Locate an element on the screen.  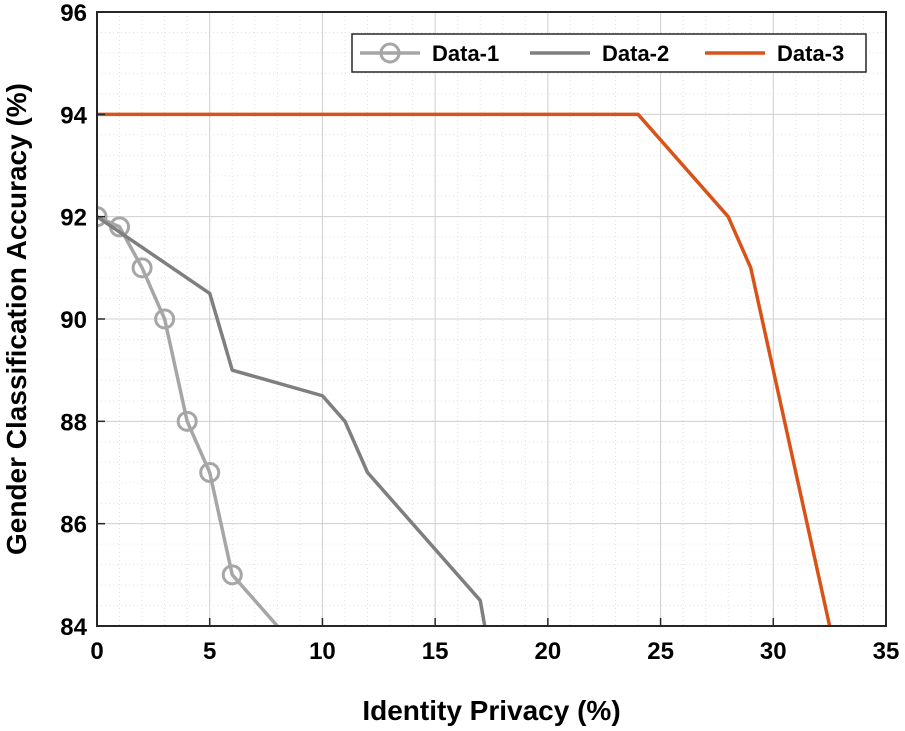
x-tick-label: 30 is located at coordinates (773, 651).